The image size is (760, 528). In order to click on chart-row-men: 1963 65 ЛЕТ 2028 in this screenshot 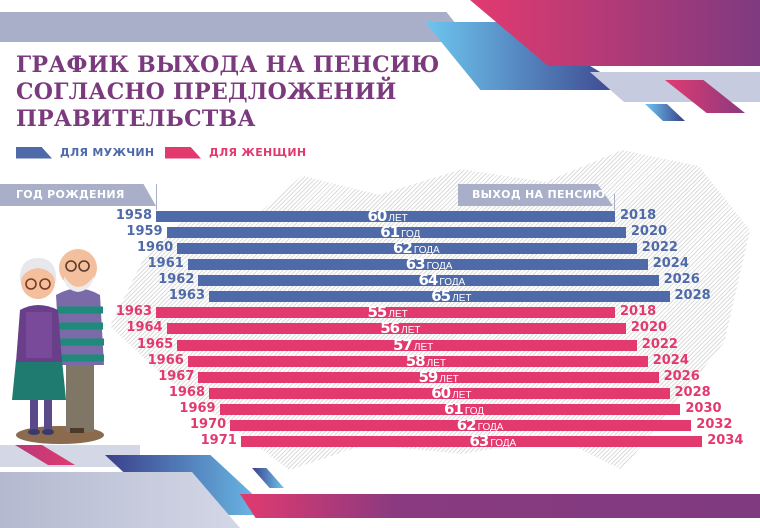, I will do `click(380, 296)`.